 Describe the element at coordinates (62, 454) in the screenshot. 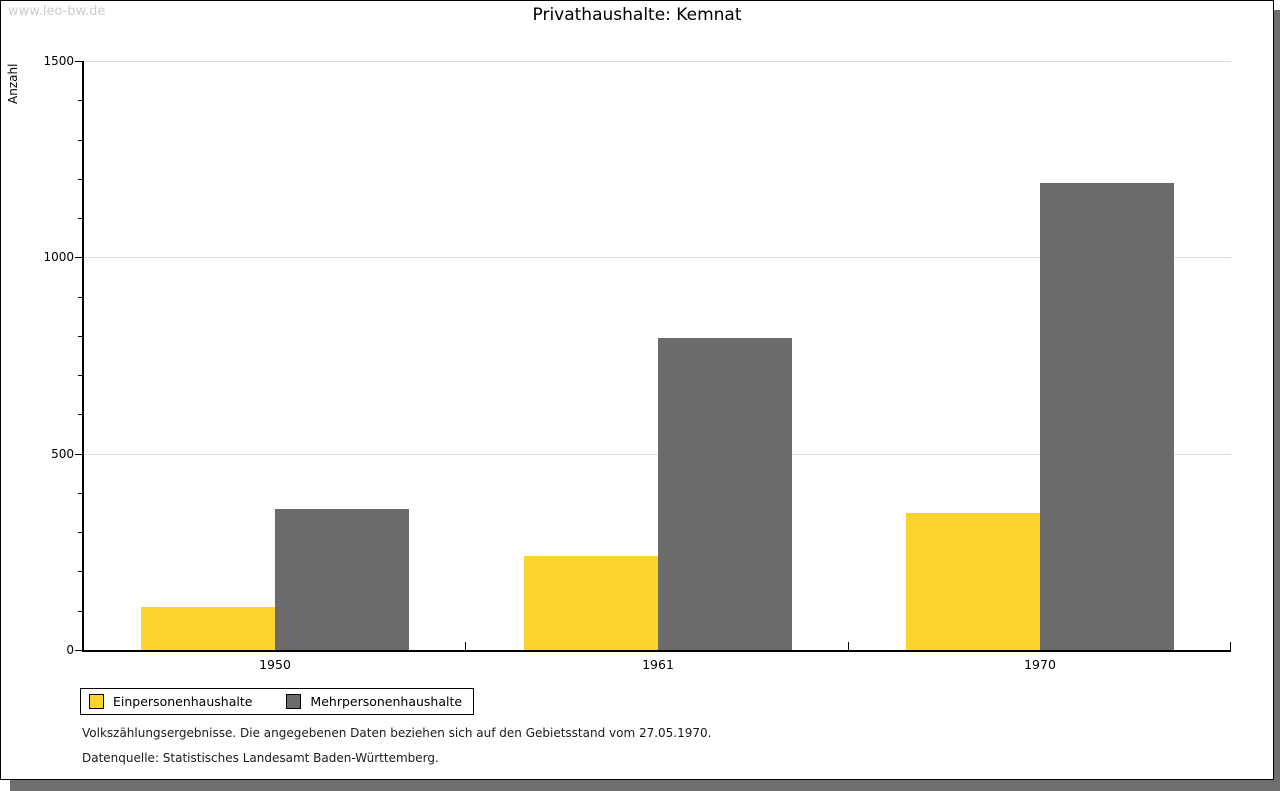

I see `y-tick-label: 500` at that location.